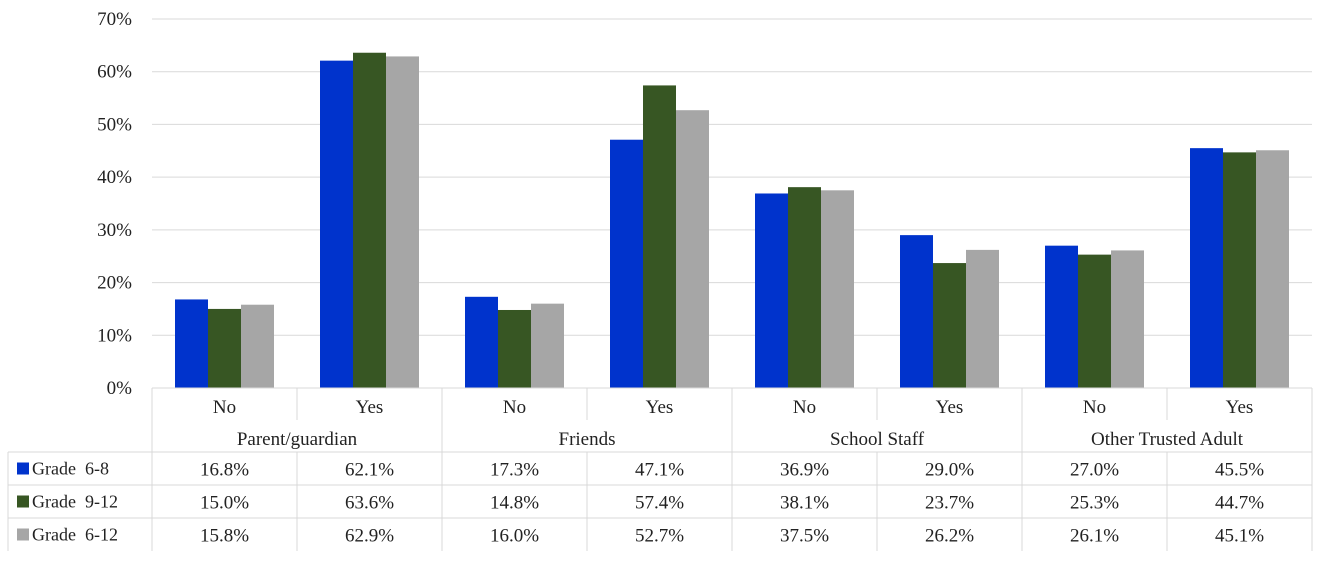 Image resolution: width=1320 pixels, height=562 pixels. What do you see at coordinates (369, 536) in the screenshot?
I see `data-table-value: 62.9%` at bounding box center [369, 536].